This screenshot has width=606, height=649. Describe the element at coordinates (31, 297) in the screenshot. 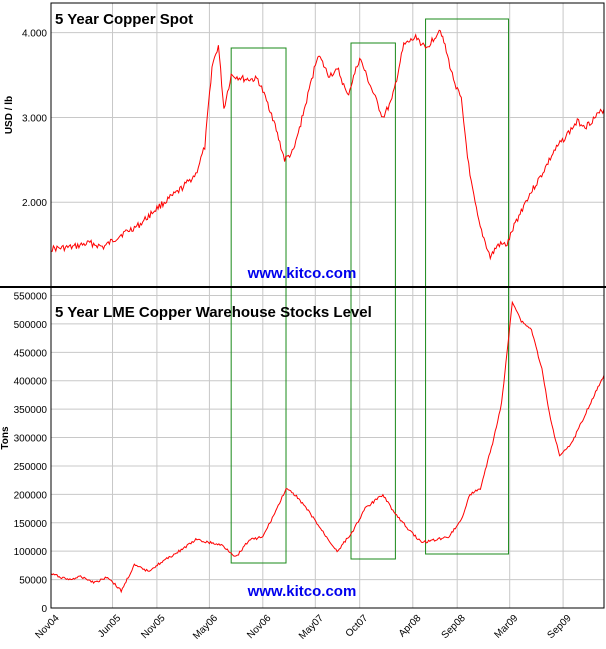

I see `bottom-y-tick-label: 550000` at that location.